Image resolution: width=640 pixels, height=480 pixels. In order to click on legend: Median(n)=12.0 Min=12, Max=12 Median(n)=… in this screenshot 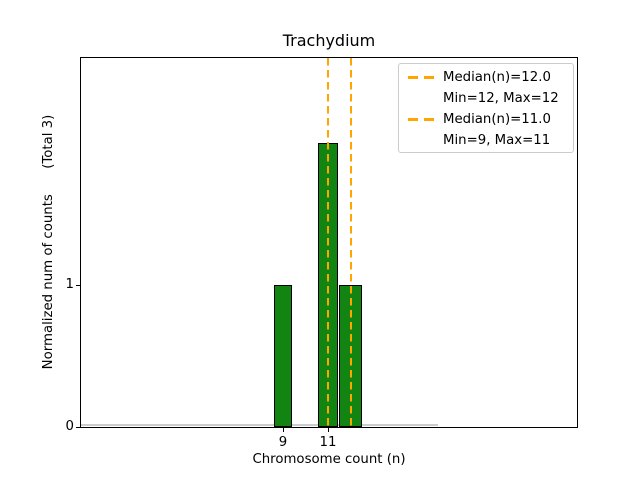, I will do `click(486, 108)`.